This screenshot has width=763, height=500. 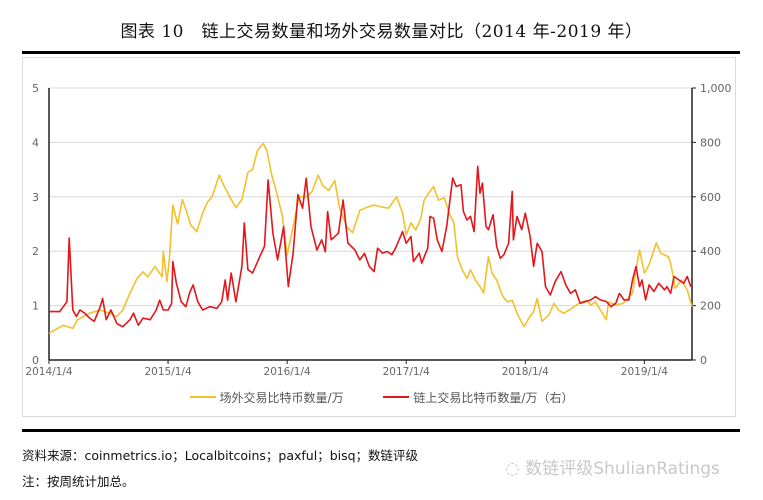 I want to click on x-tick-label: 2018/1/4, so click(x=525, y=372).